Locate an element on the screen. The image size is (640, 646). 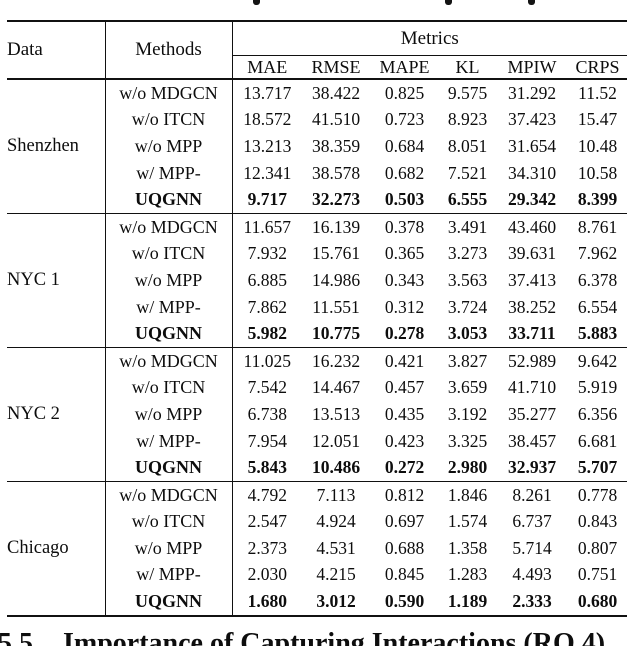
table-row: w/ MPP- 12.341 38.578 0.682 7.521 34.310 10.58 is located at coordinates (317, 173).